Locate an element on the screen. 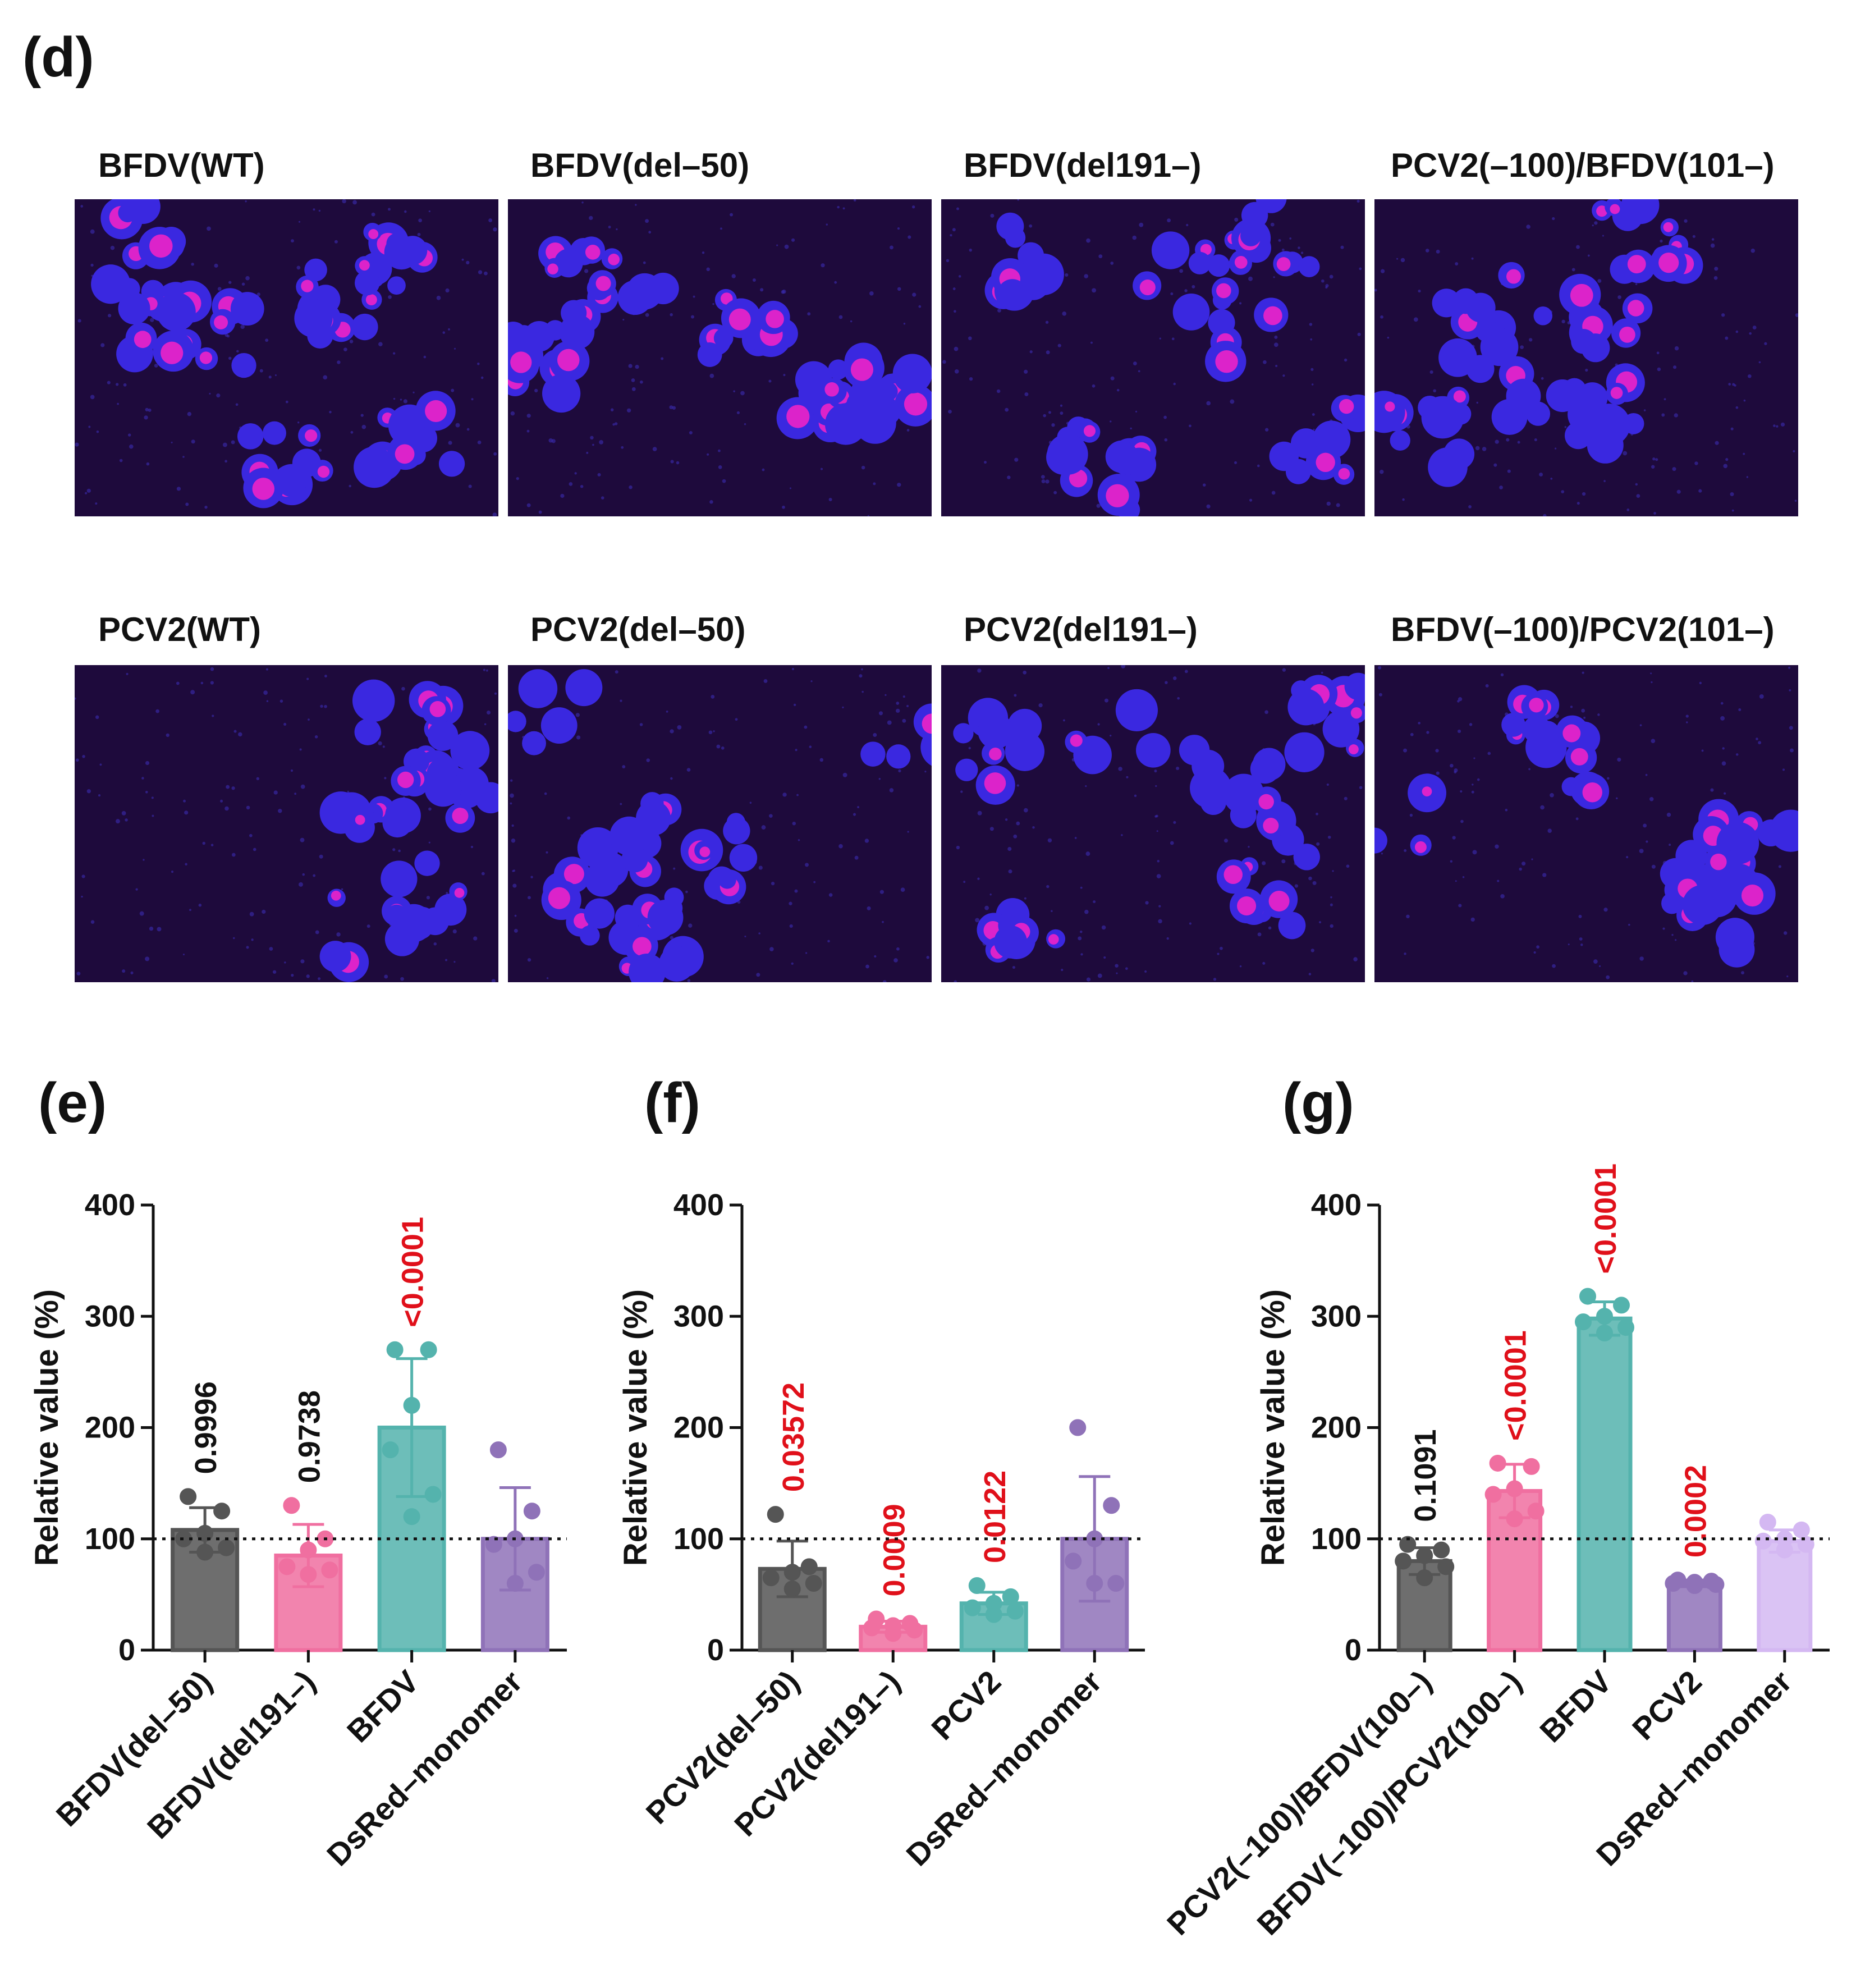  micrograph-label: BFDV(WT) is located at coordinates (181, 165).